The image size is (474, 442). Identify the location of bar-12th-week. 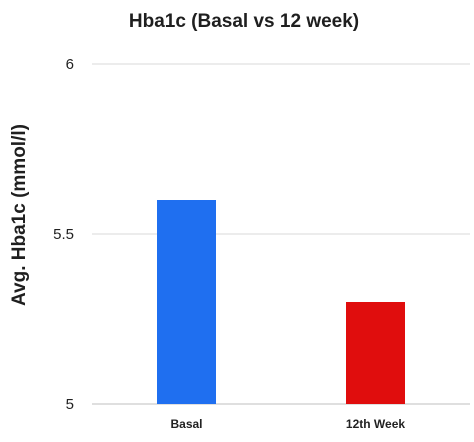
(375, 353).